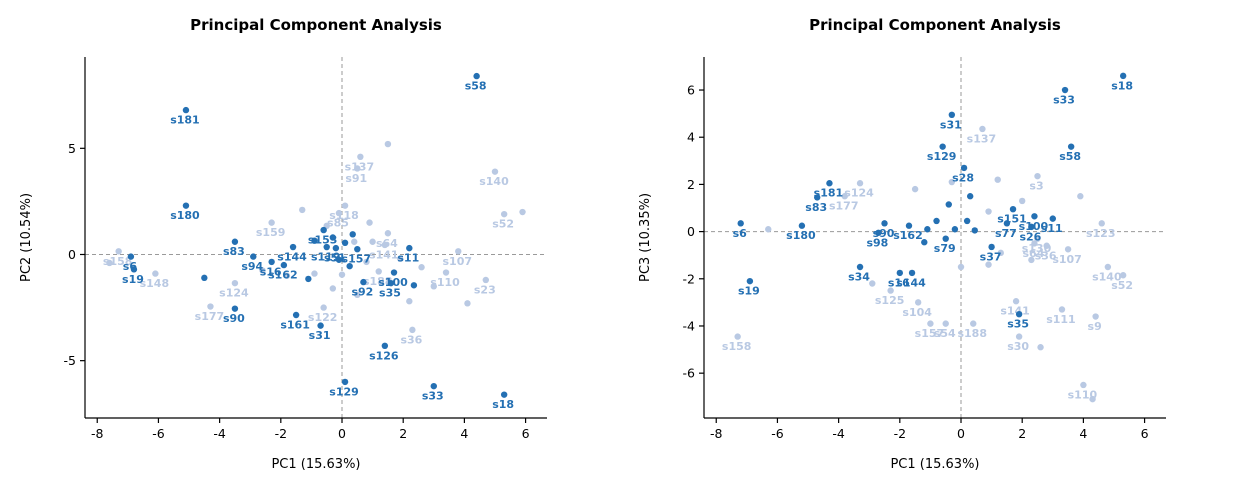 The height and width of the screenshot is (500, 1238). Describe the element at coordinates (982, 138) in the screenshot. I see `point-label: s137` at that location.